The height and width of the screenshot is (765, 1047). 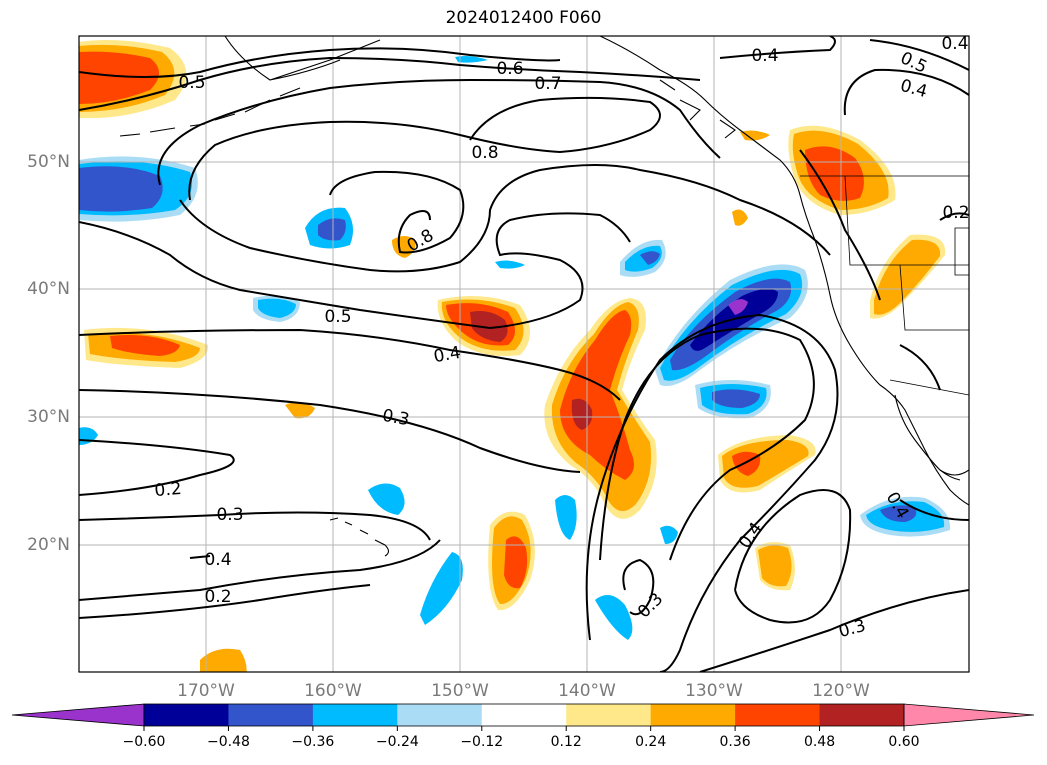 What do you see at coordinates (424, 148) in the screenshot?
I see `contour-0.8-outer` at bounding box center [424, 148].